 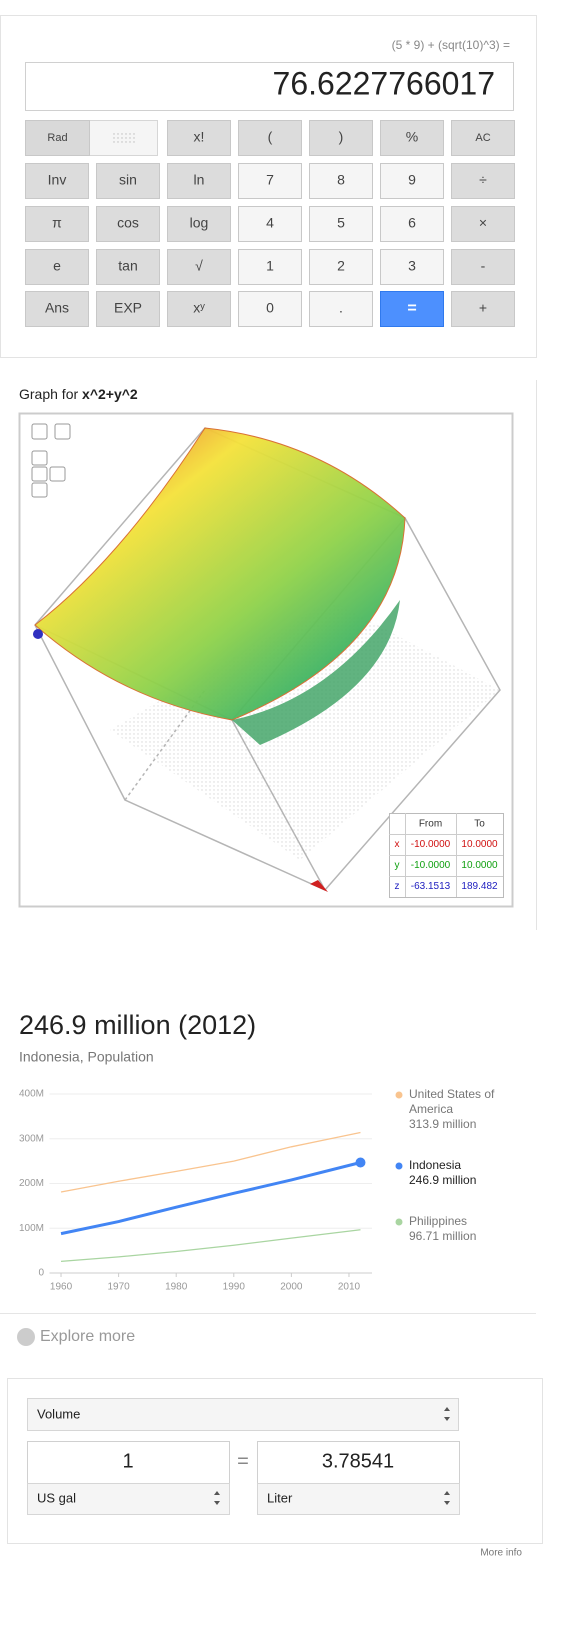 I want to click on deg-dots, so click(x=124, y=138).